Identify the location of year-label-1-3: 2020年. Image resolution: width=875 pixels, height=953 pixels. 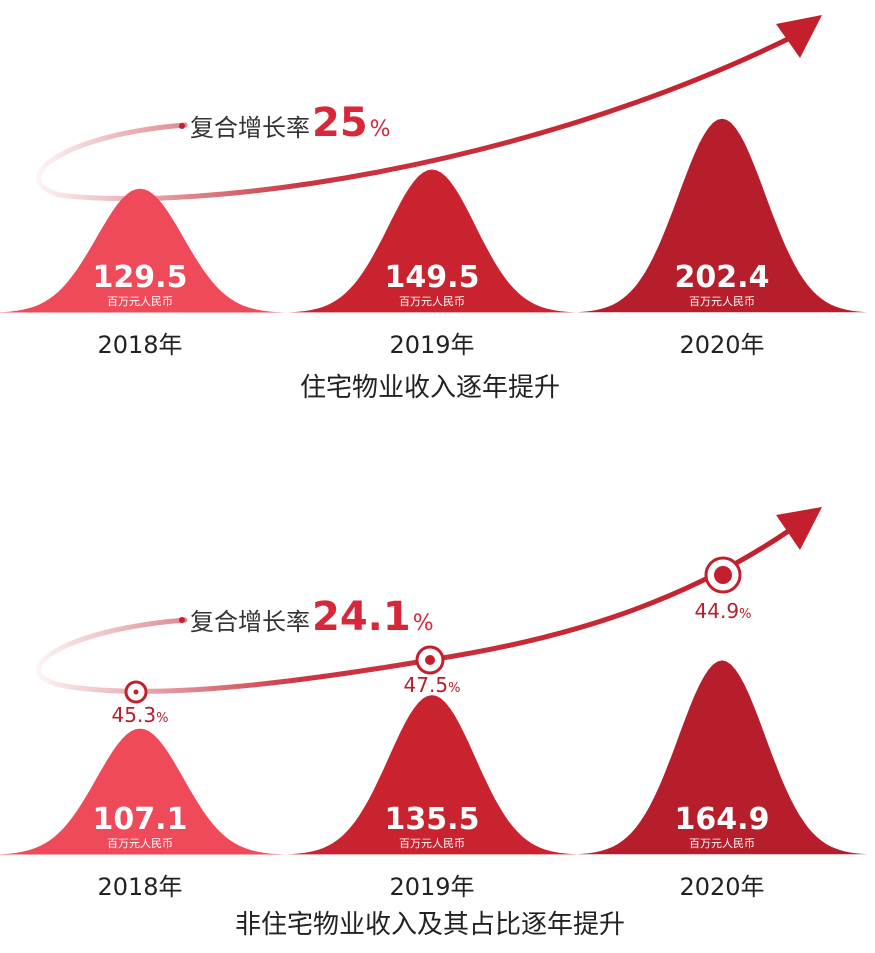
(721, 345).